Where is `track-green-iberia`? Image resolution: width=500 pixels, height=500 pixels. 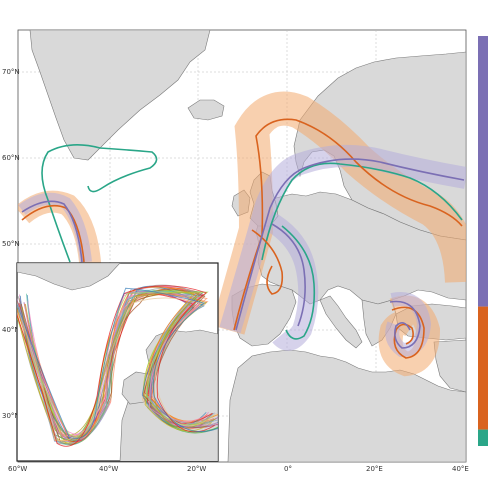
track-green-iberia is located at coordinates (298, 282).